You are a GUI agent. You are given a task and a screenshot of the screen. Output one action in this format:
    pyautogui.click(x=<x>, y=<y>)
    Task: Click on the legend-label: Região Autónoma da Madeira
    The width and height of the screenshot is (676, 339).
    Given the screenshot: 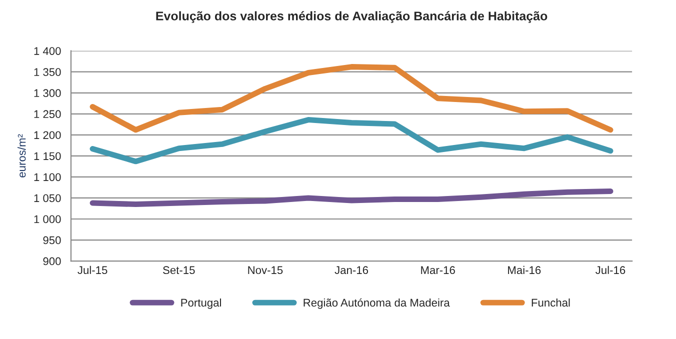 What is the action you would take?
    pyautogui.click(x=377, y=303)
    